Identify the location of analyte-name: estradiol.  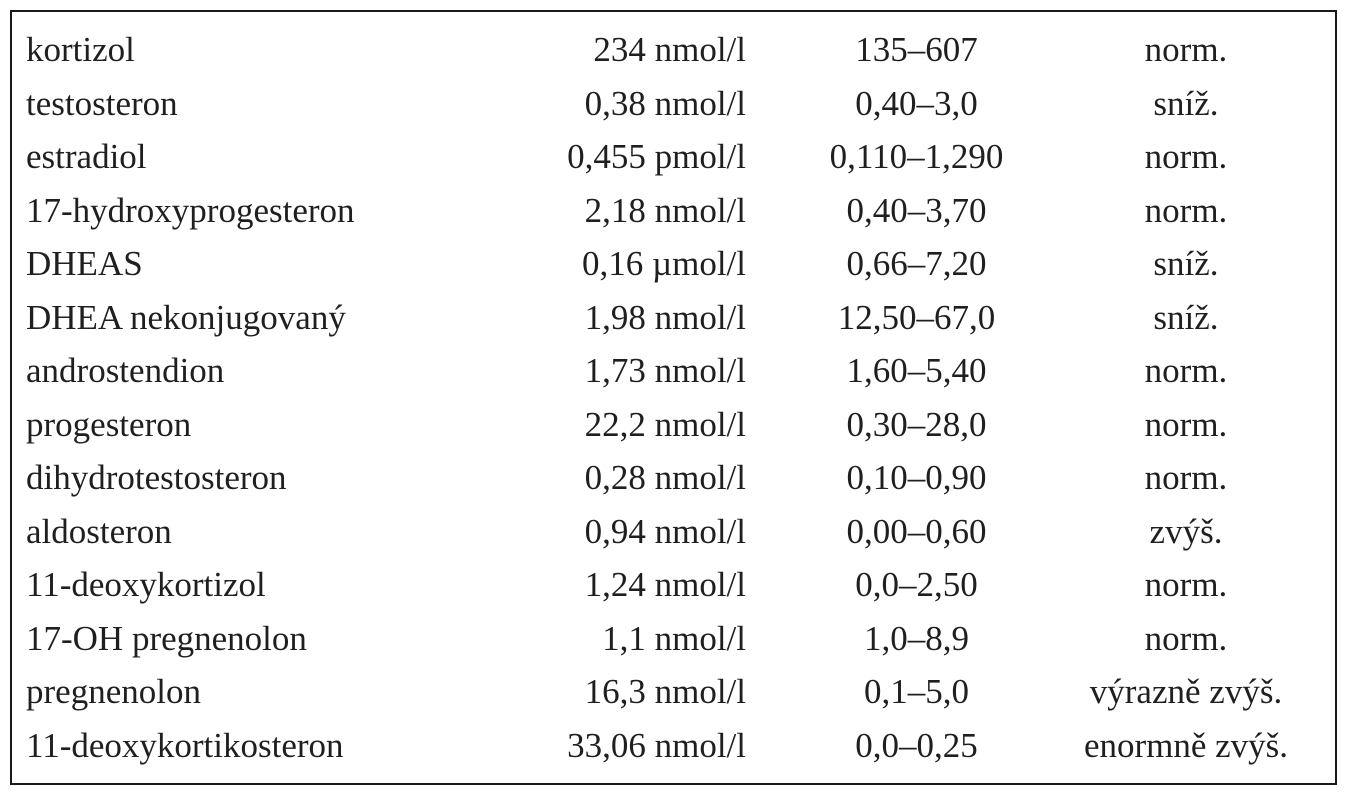
(86, 157).